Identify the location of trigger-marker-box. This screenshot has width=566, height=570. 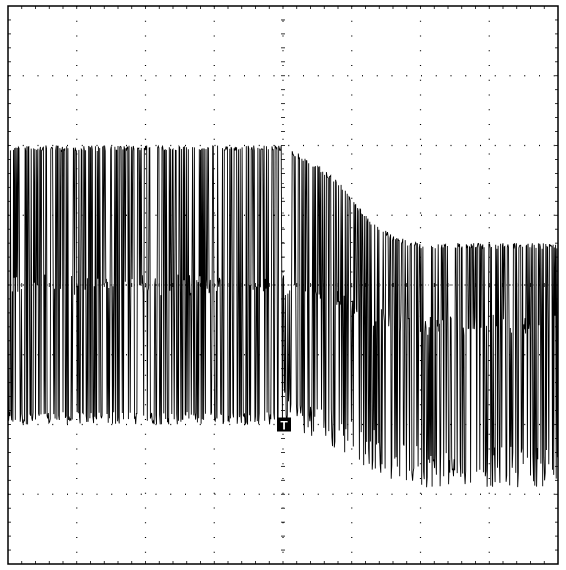
(284, 424).